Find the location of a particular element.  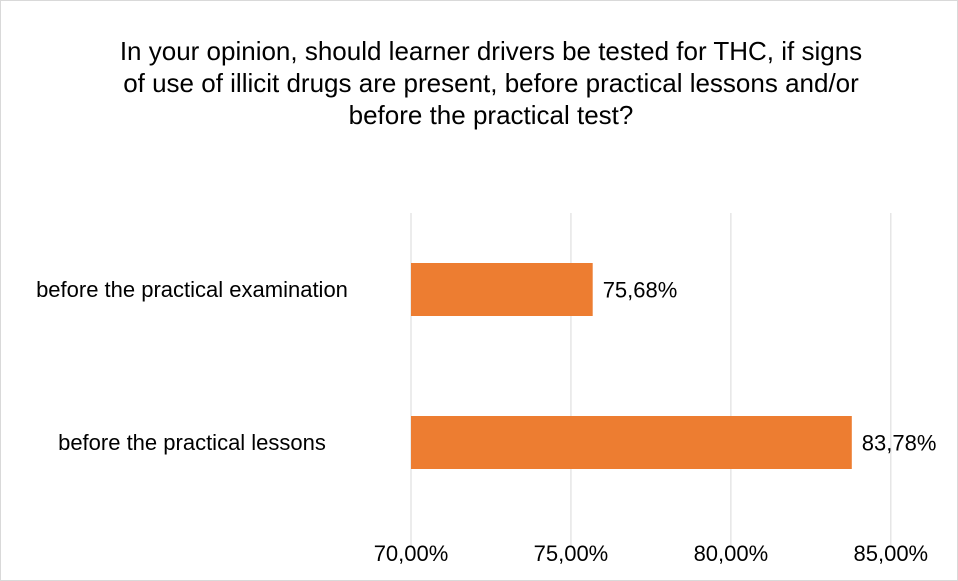

x-tick-label: 70,00% is located at coordinates (411, 553).